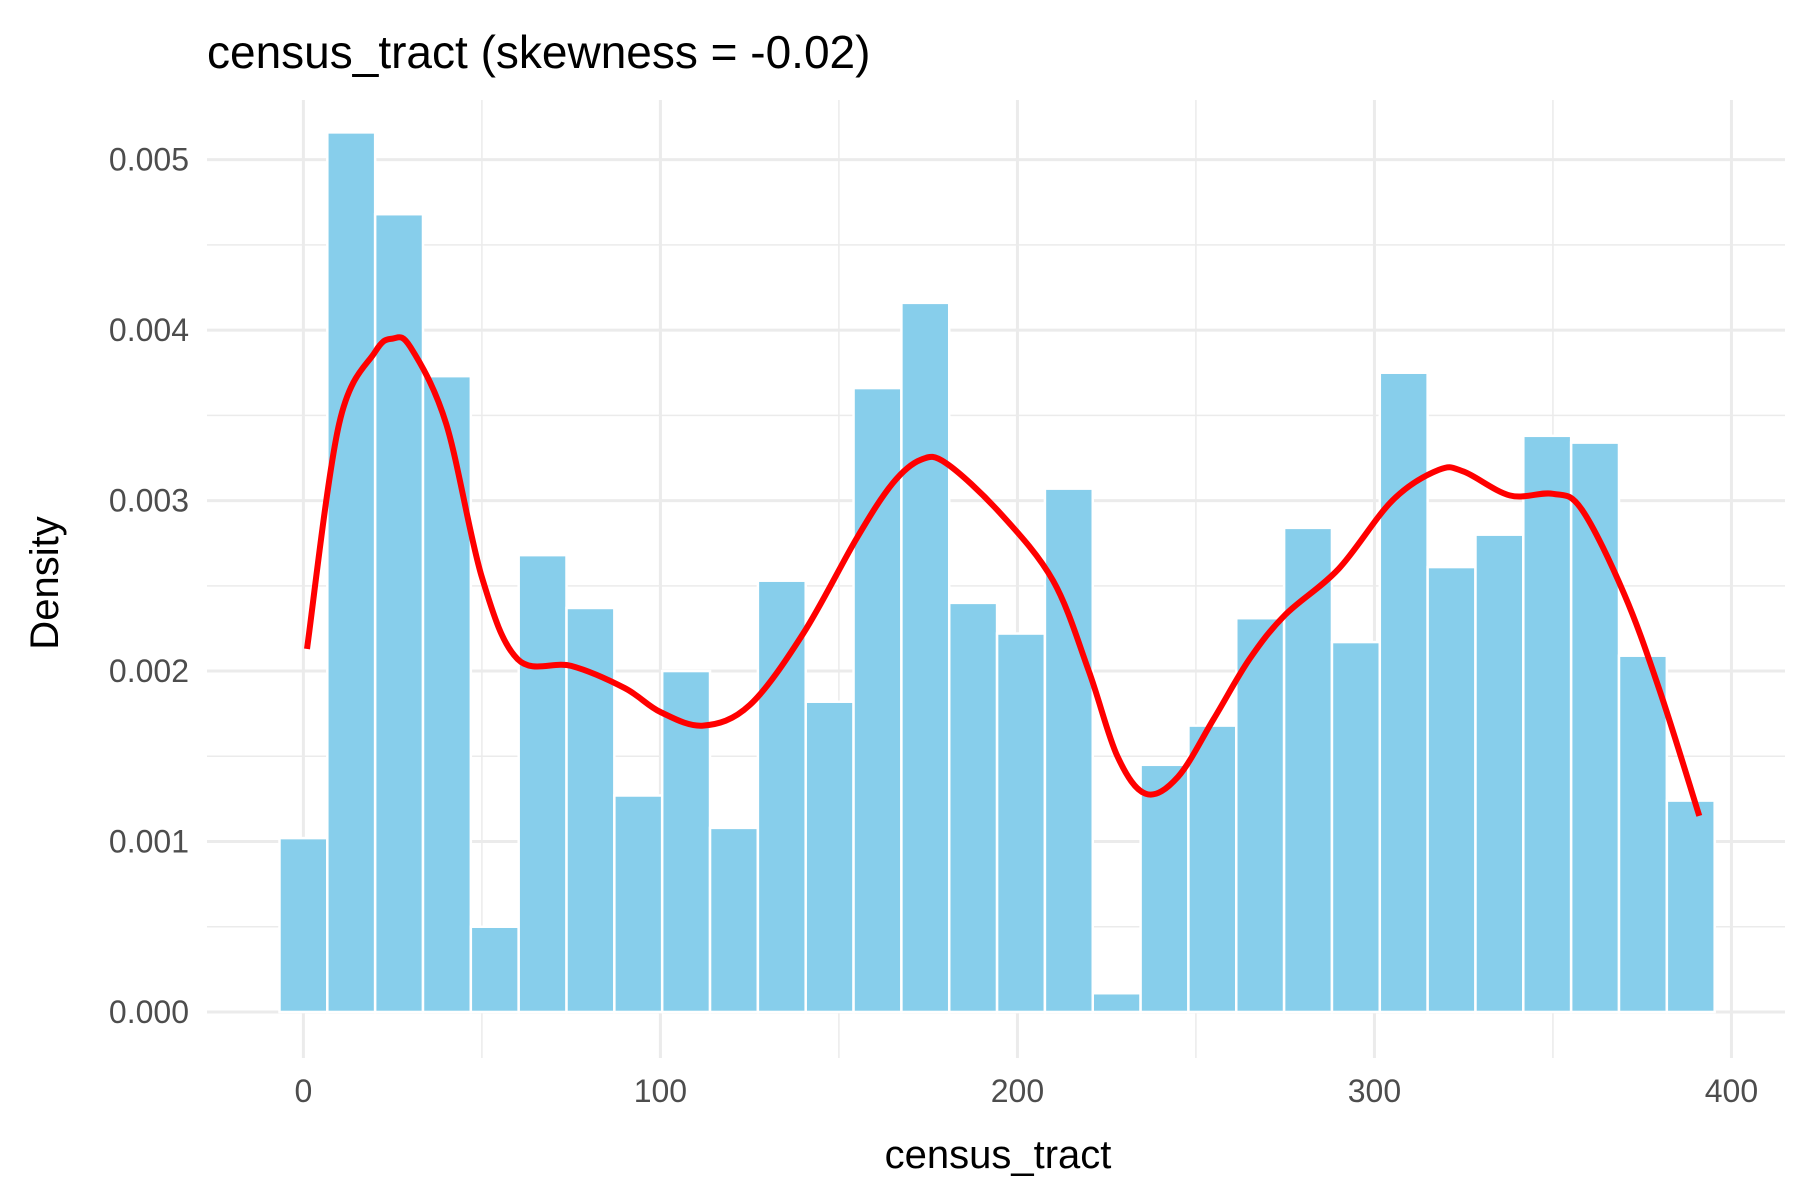 This screenshot has width=1800, height=1200. What do you see at coordinates (1017, 1091) in the screenshot?
I see `x-tick-label: 200` at bounding box center [1017, 1091].